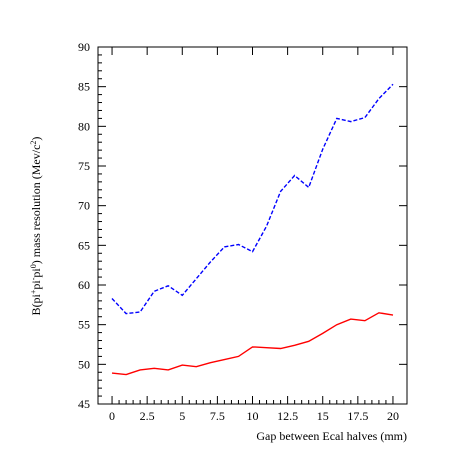  I want to click on y-tick-label: 65, so click(84, 245).